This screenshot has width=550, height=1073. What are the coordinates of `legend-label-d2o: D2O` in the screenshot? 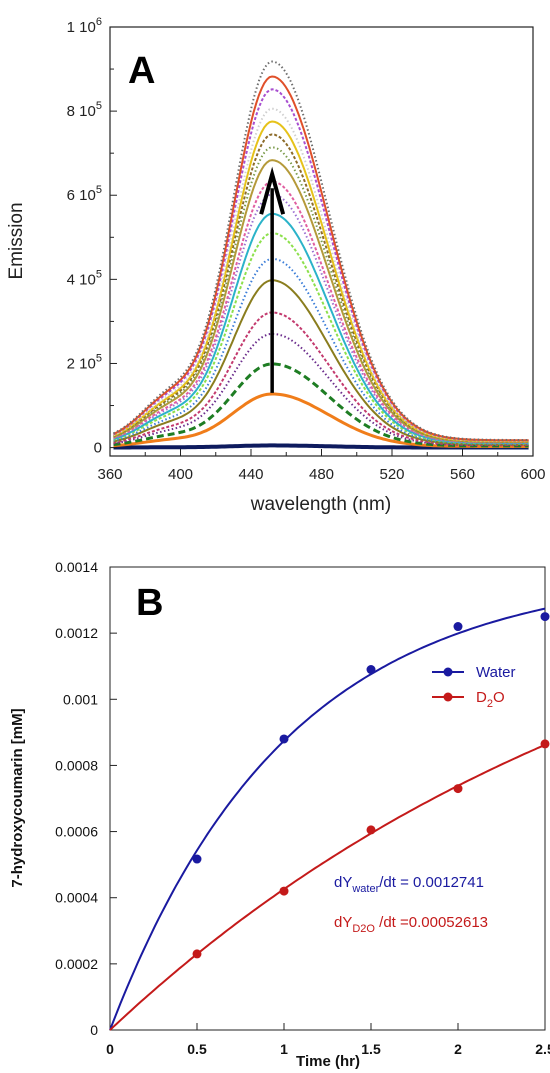 It's located at (490, 699).